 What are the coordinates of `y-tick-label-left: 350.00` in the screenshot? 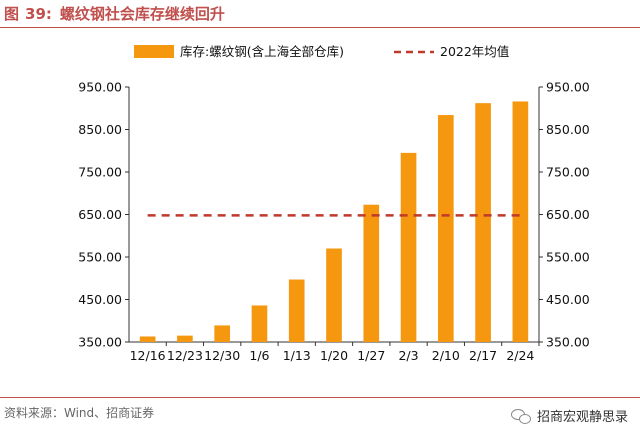 It's located at (100, 342).